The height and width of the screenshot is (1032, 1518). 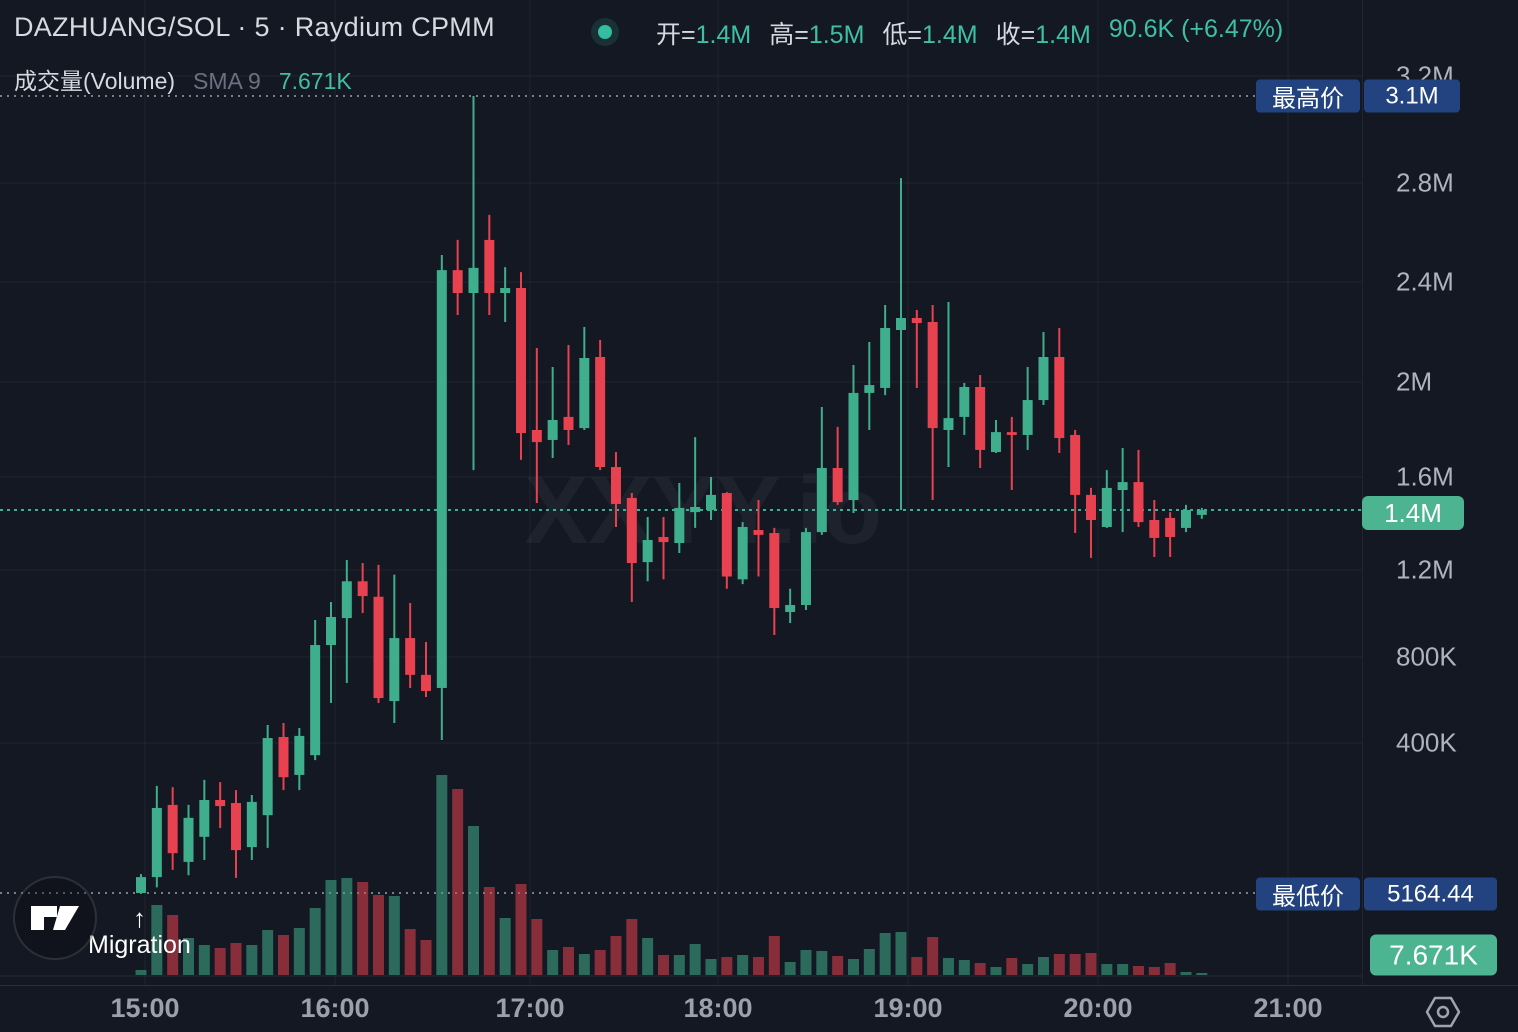 What do you see at coordinates (1362, 492) in the screenshot?
I see `price-axis-divider` at bounding box center [1362, 492].